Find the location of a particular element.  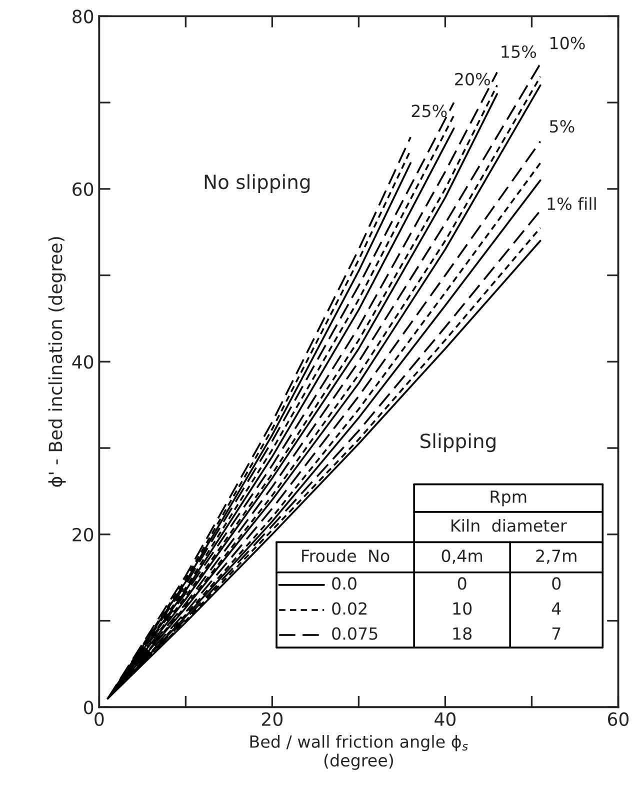

y-tick-label: 60 is located at coordinates (83, 189).